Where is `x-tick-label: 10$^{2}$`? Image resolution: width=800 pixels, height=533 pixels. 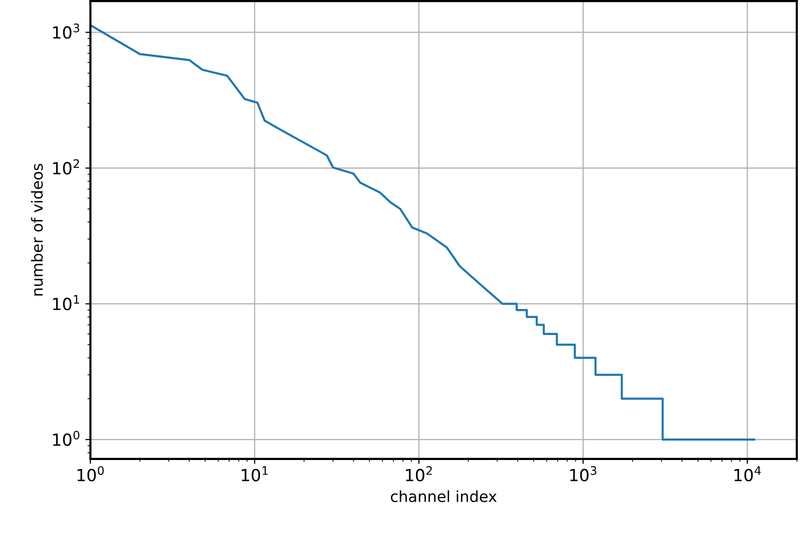 x-tick-label: 10$^{2}$ is located at coordinates (419, 474).